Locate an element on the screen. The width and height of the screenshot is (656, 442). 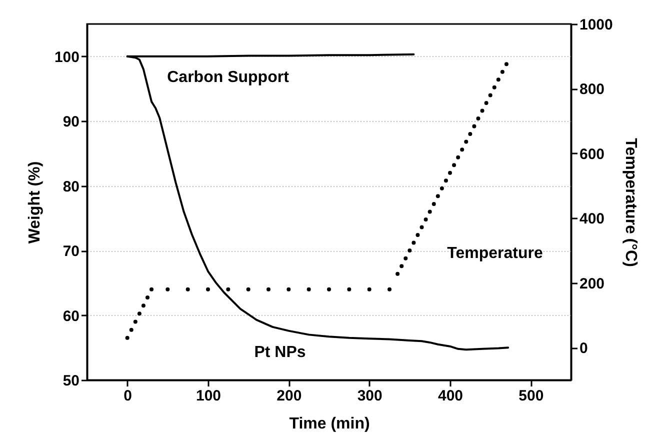
y-tick-label: 90 is located at coordinates (71, 122).